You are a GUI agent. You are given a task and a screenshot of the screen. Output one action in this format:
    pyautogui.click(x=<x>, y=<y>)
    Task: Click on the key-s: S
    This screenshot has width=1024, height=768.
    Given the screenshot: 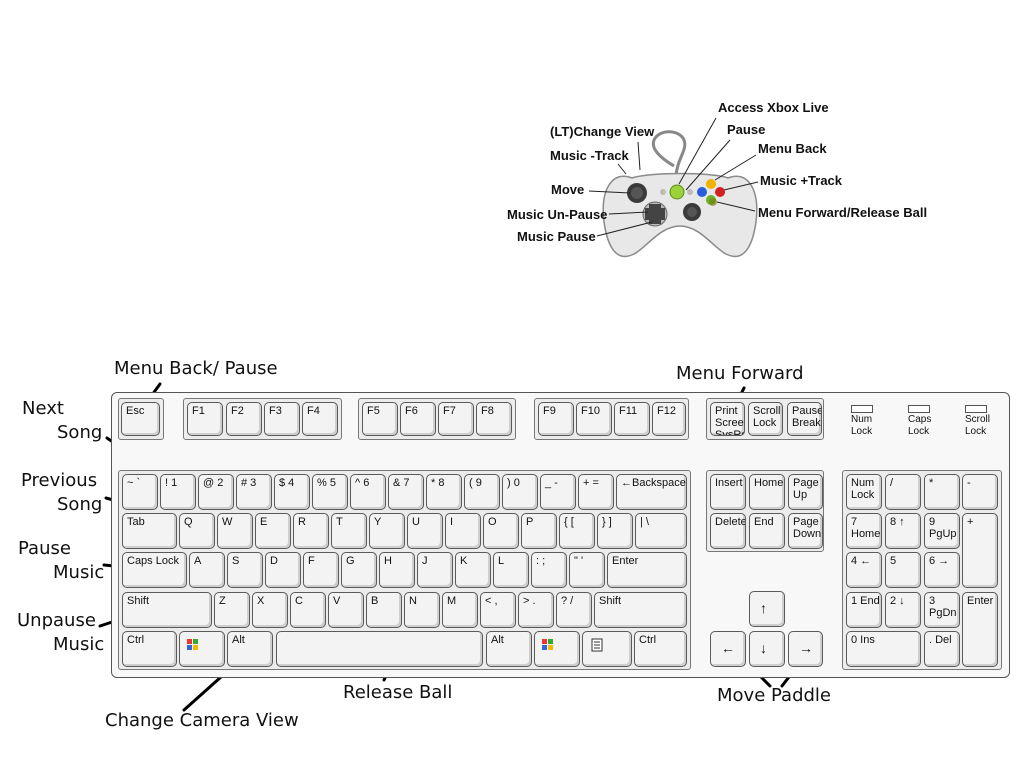 What is the action you would take?
    pyautogui.click(x=245, y=570)
    